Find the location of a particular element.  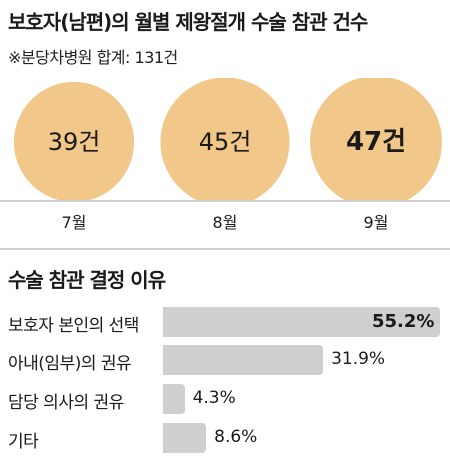

bar-row: 기타 8.6% is located at coordinates (225, 438).